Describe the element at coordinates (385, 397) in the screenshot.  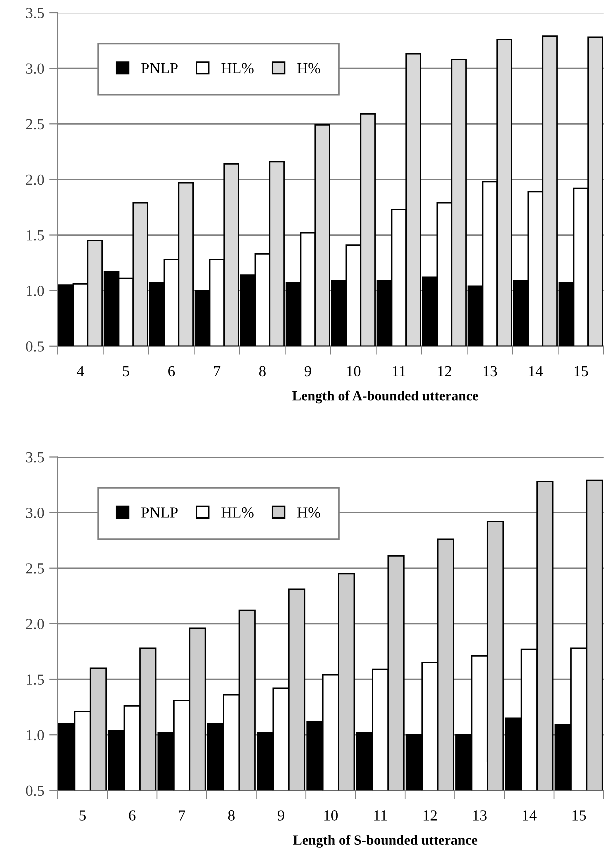
I see `x-axis-title: Length of A-bounded utterance` at that location.